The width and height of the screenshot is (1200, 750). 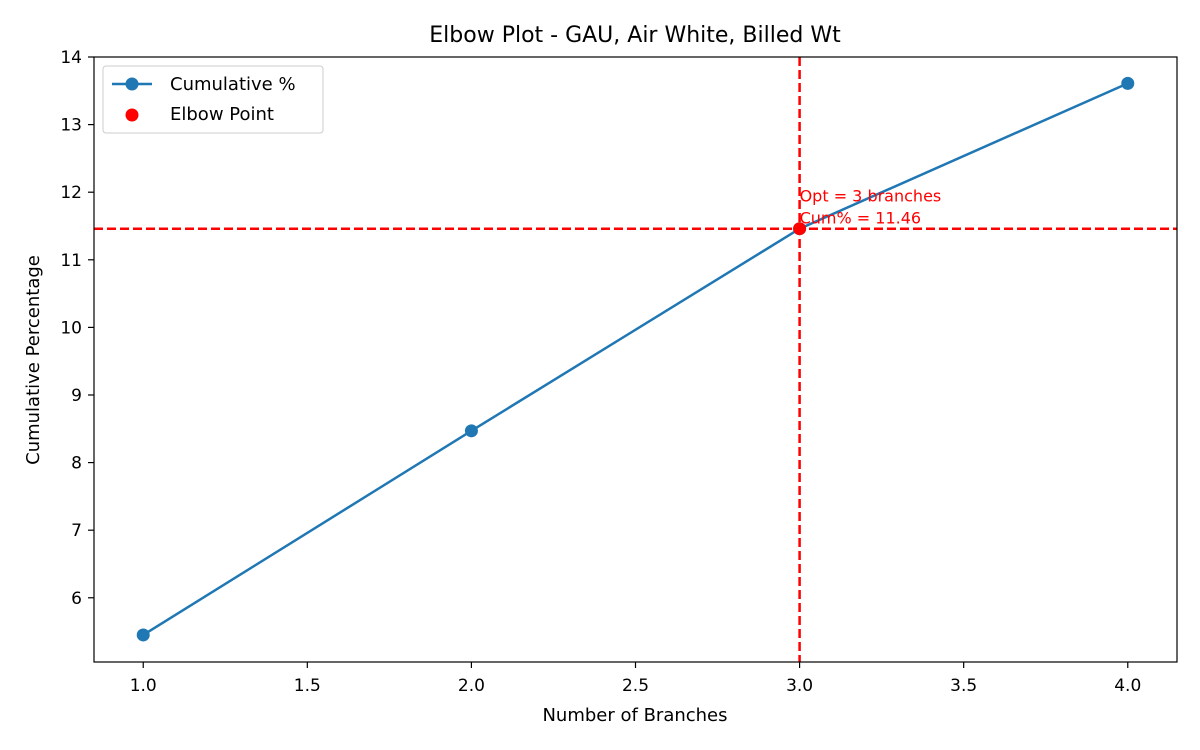 I want to click on legend-frame, so click(x=213, y=99).